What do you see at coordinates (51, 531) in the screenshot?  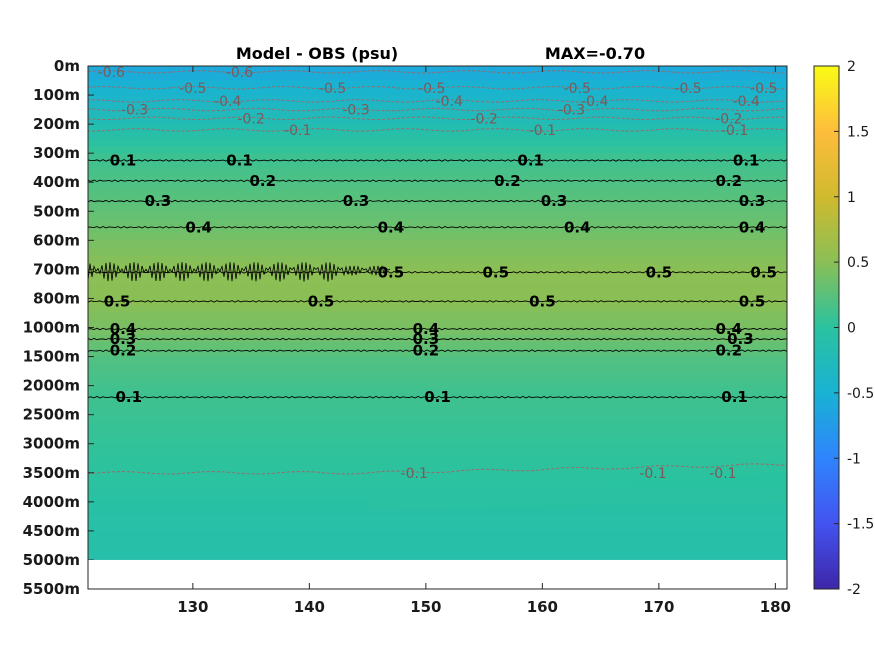 I see `y-tick-label: 4500m` at bounding box center [51, 531].